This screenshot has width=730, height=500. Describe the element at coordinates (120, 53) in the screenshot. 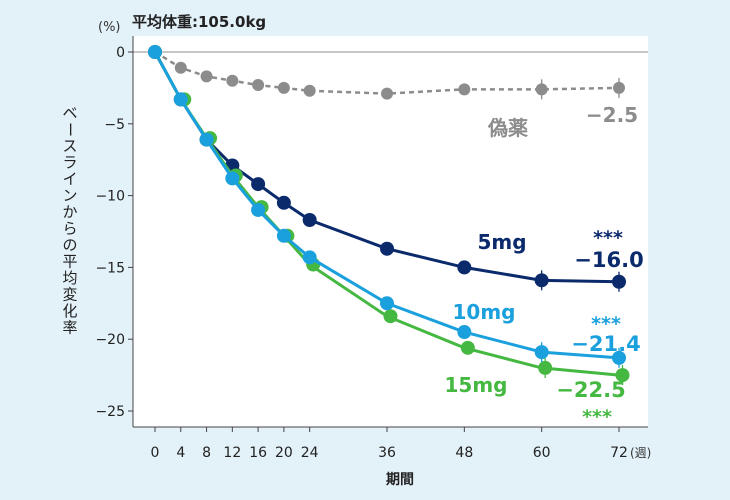

I see `y-tick-label: 0` at that location.